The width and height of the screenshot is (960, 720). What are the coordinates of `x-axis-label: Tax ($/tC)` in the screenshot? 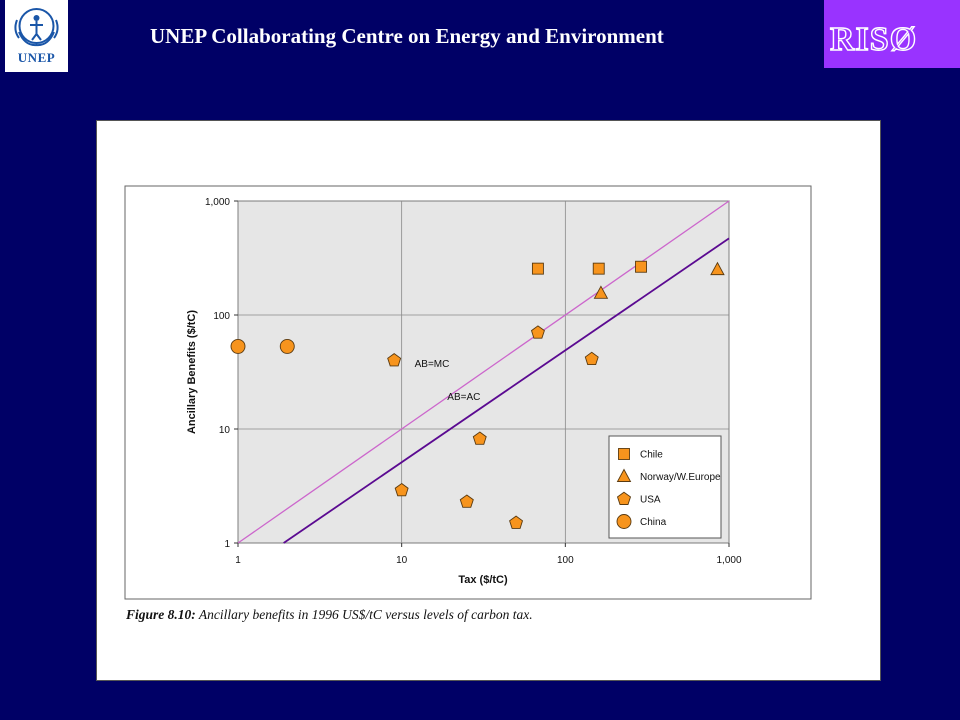 It's located at (483, 580).